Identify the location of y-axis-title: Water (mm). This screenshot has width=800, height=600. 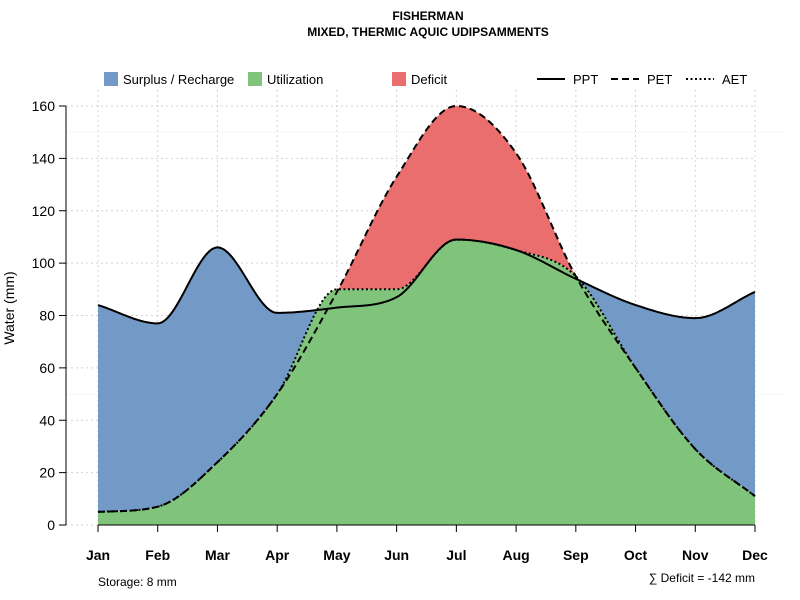
(9, 307).